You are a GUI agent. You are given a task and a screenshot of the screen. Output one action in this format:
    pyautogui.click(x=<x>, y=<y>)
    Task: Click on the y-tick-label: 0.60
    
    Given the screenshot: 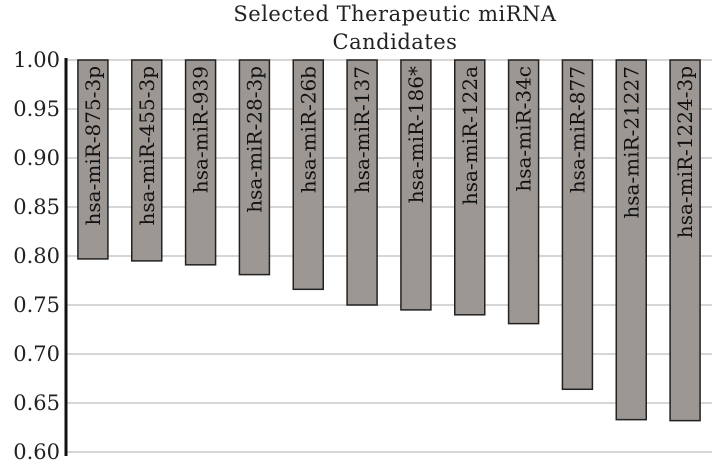 What is the action you would take?
    pyautogui.click(x=36, y=452)
    